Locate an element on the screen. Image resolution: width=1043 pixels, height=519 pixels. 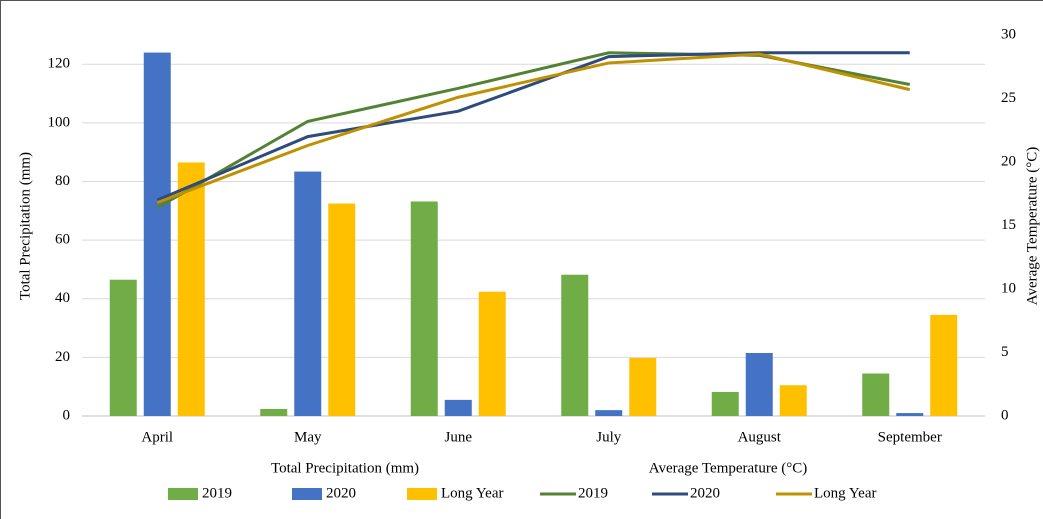
y2-tick-label: 10 is located at coordinates (1008, 288).